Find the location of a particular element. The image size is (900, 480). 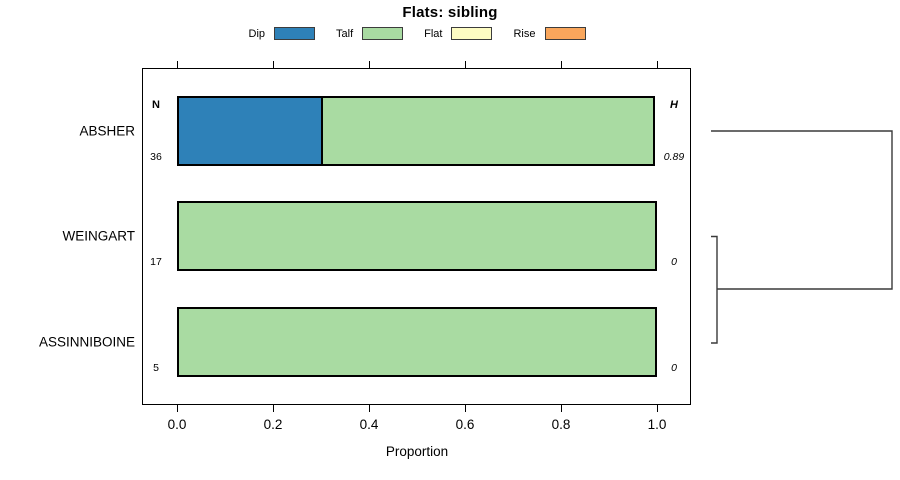

h-value-weingart: 0 is located at coordinates (674, 262).